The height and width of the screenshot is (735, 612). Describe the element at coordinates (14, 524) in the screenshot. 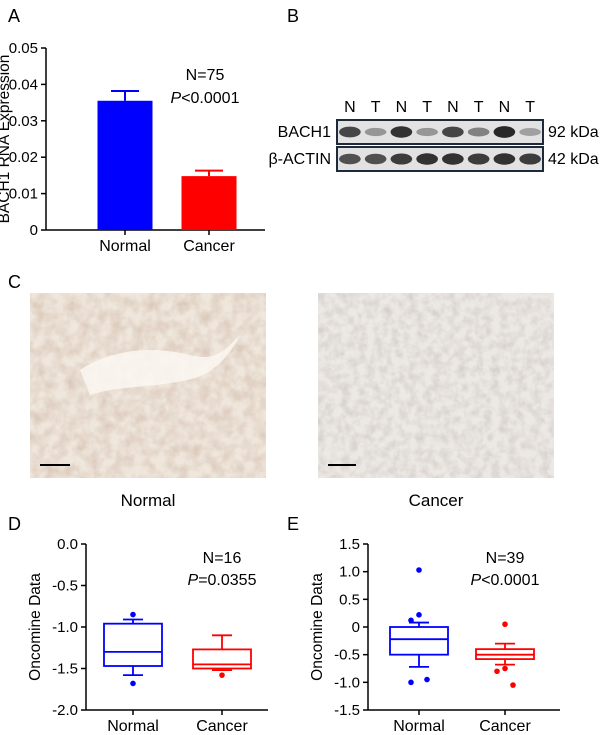

I see `panel-label-d: D` at that location.